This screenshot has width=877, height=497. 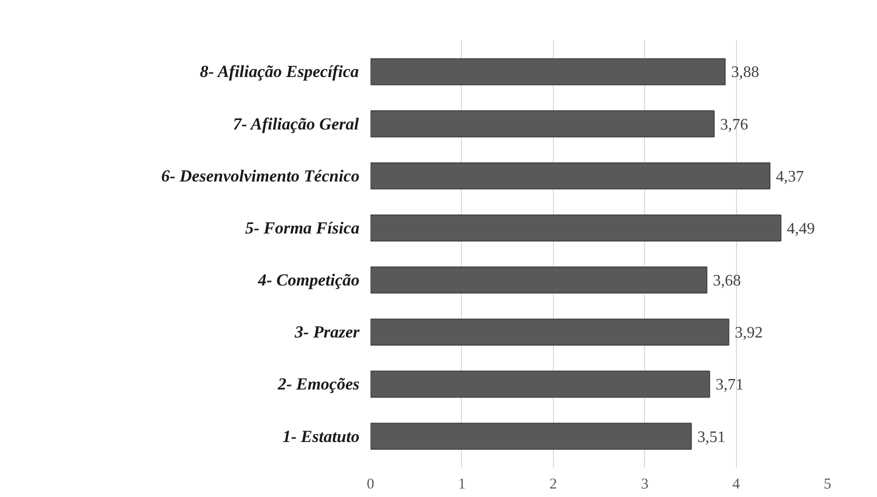 I want to click on x-tick-label: 1, so click(x=462, y=484).